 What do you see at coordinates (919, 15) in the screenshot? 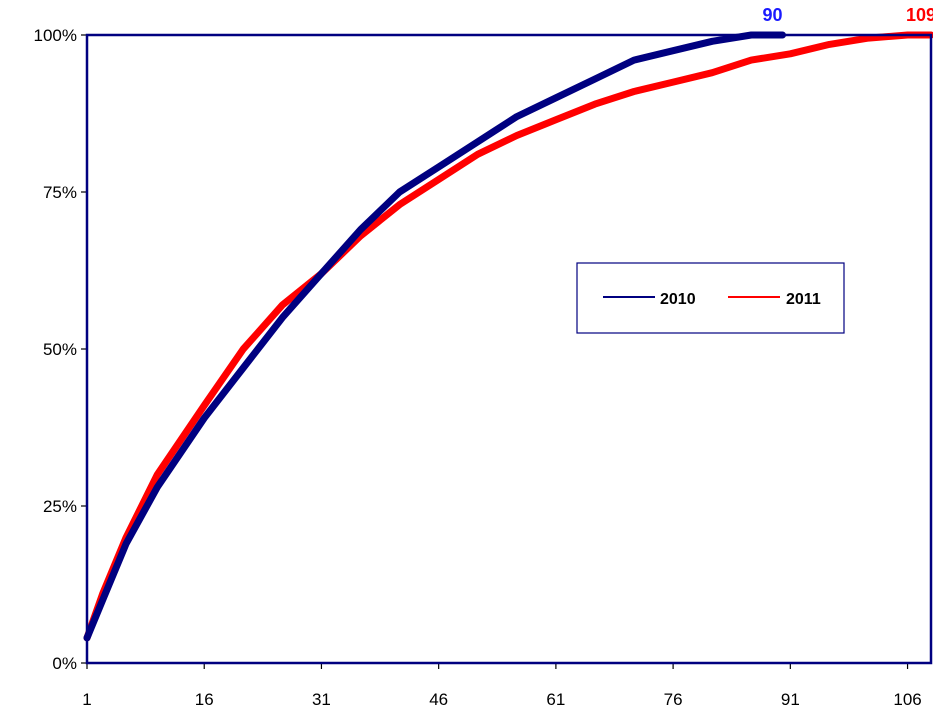
I see `end-label-2011: 109` at bounding box center [919, 15].